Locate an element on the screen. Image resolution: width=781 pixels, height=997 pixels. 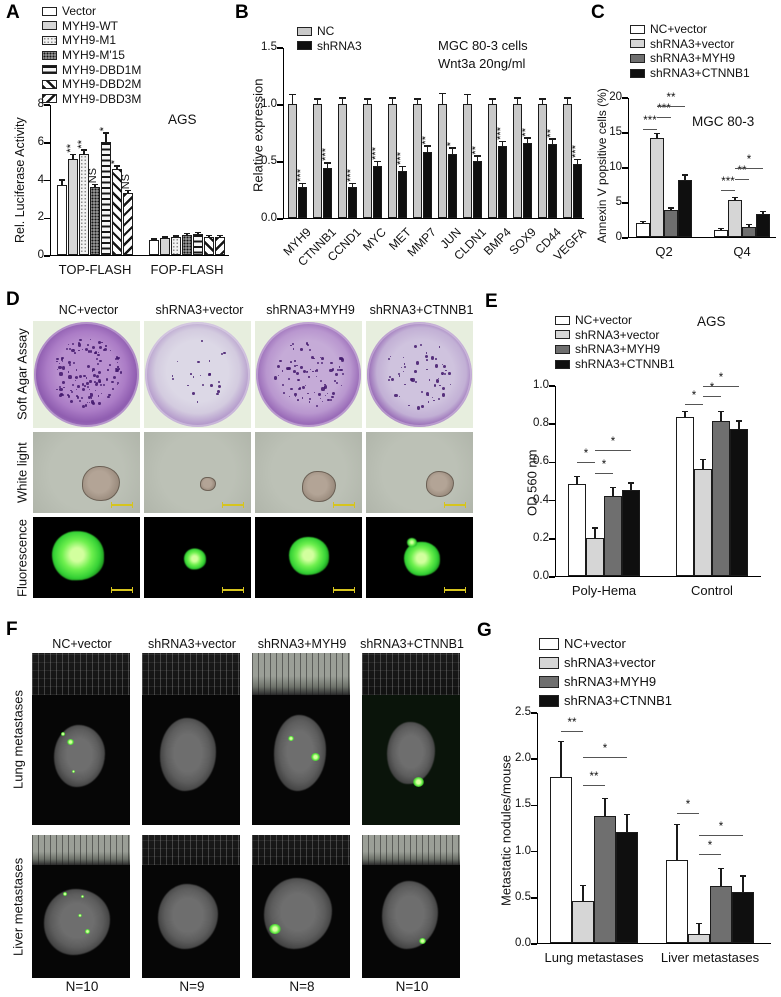
significance-label: *** is located at coordinates (325, 155).